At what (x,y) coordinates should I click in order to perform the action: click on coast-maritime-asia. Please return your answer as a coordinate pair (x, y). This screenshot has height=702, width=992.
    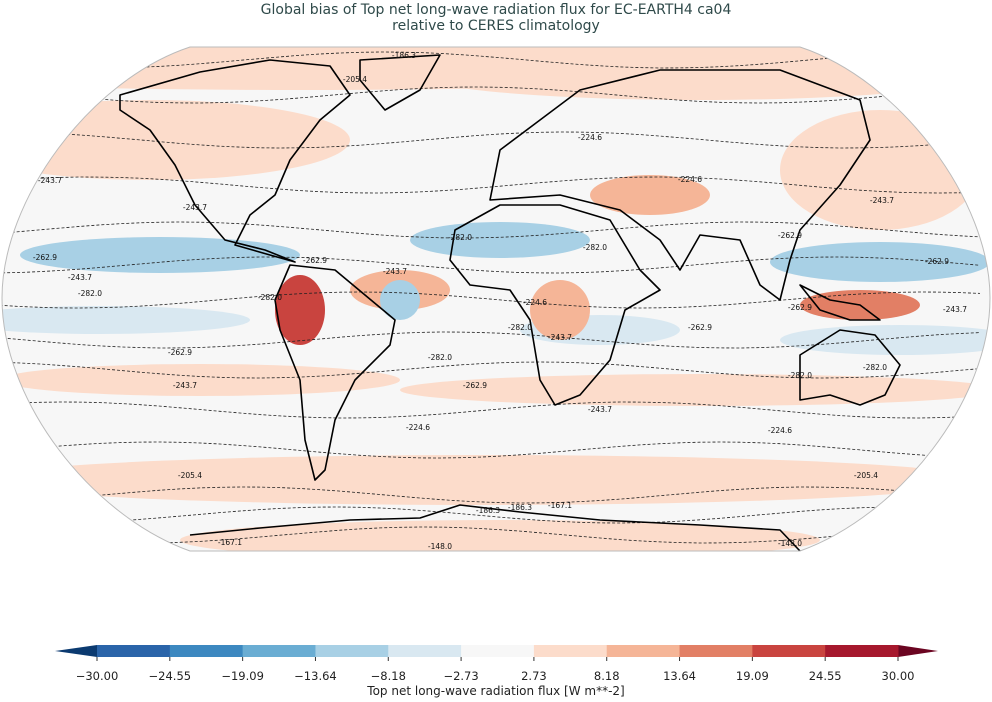
    Looking at the image, I should click on (840, 302).